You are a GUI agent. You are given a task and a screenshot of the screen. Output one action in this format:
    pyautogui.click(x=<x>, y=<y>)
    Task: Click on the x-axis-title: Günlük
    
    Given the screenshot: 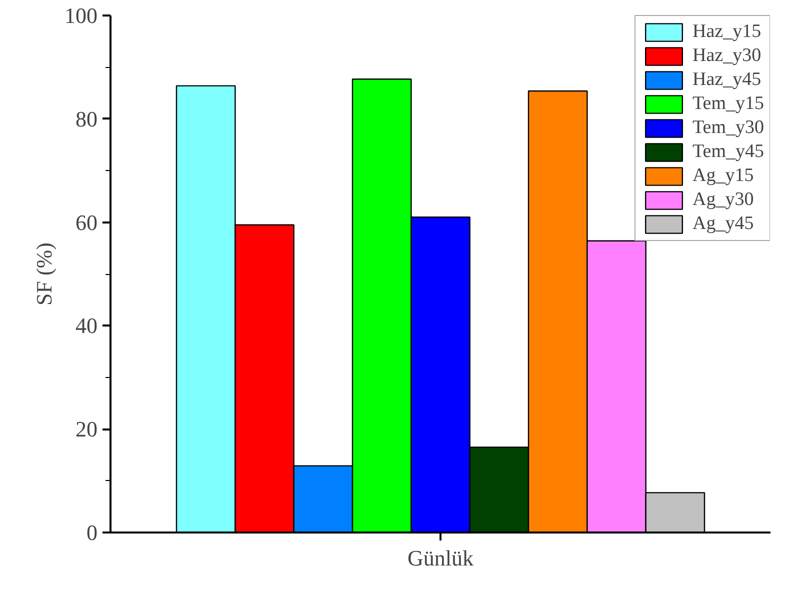 What is the action you would take?
    pyautogui.click(x=441, y=558)
    